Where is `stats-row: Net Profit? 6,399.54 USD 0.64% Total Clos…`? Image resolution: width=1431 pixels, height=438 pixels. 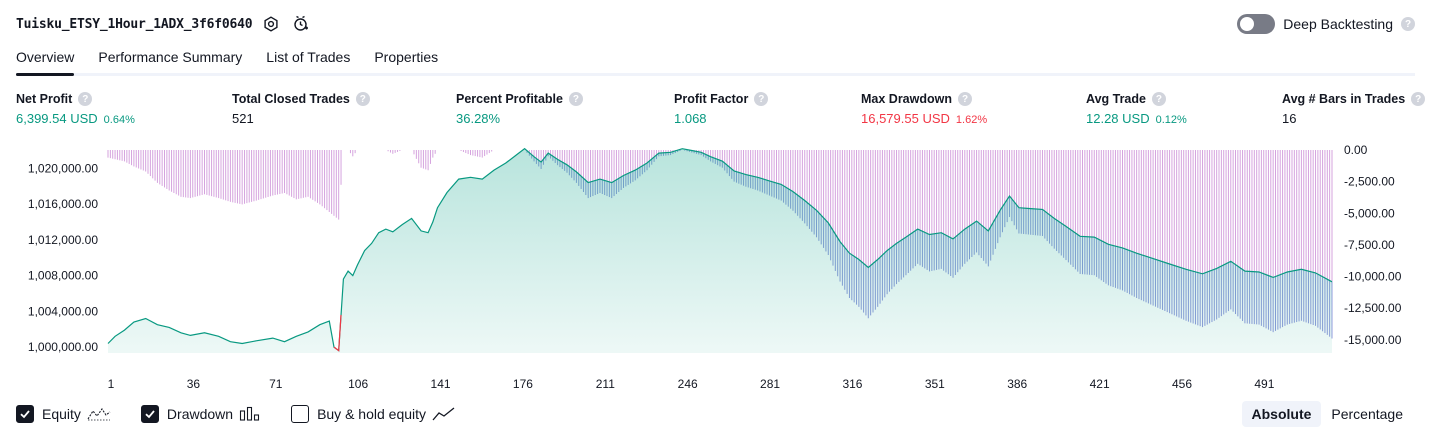 stats-row: Net Profit? 6,399.54 USD 0.64% Total Clos… is located at coordinates (721, 112).